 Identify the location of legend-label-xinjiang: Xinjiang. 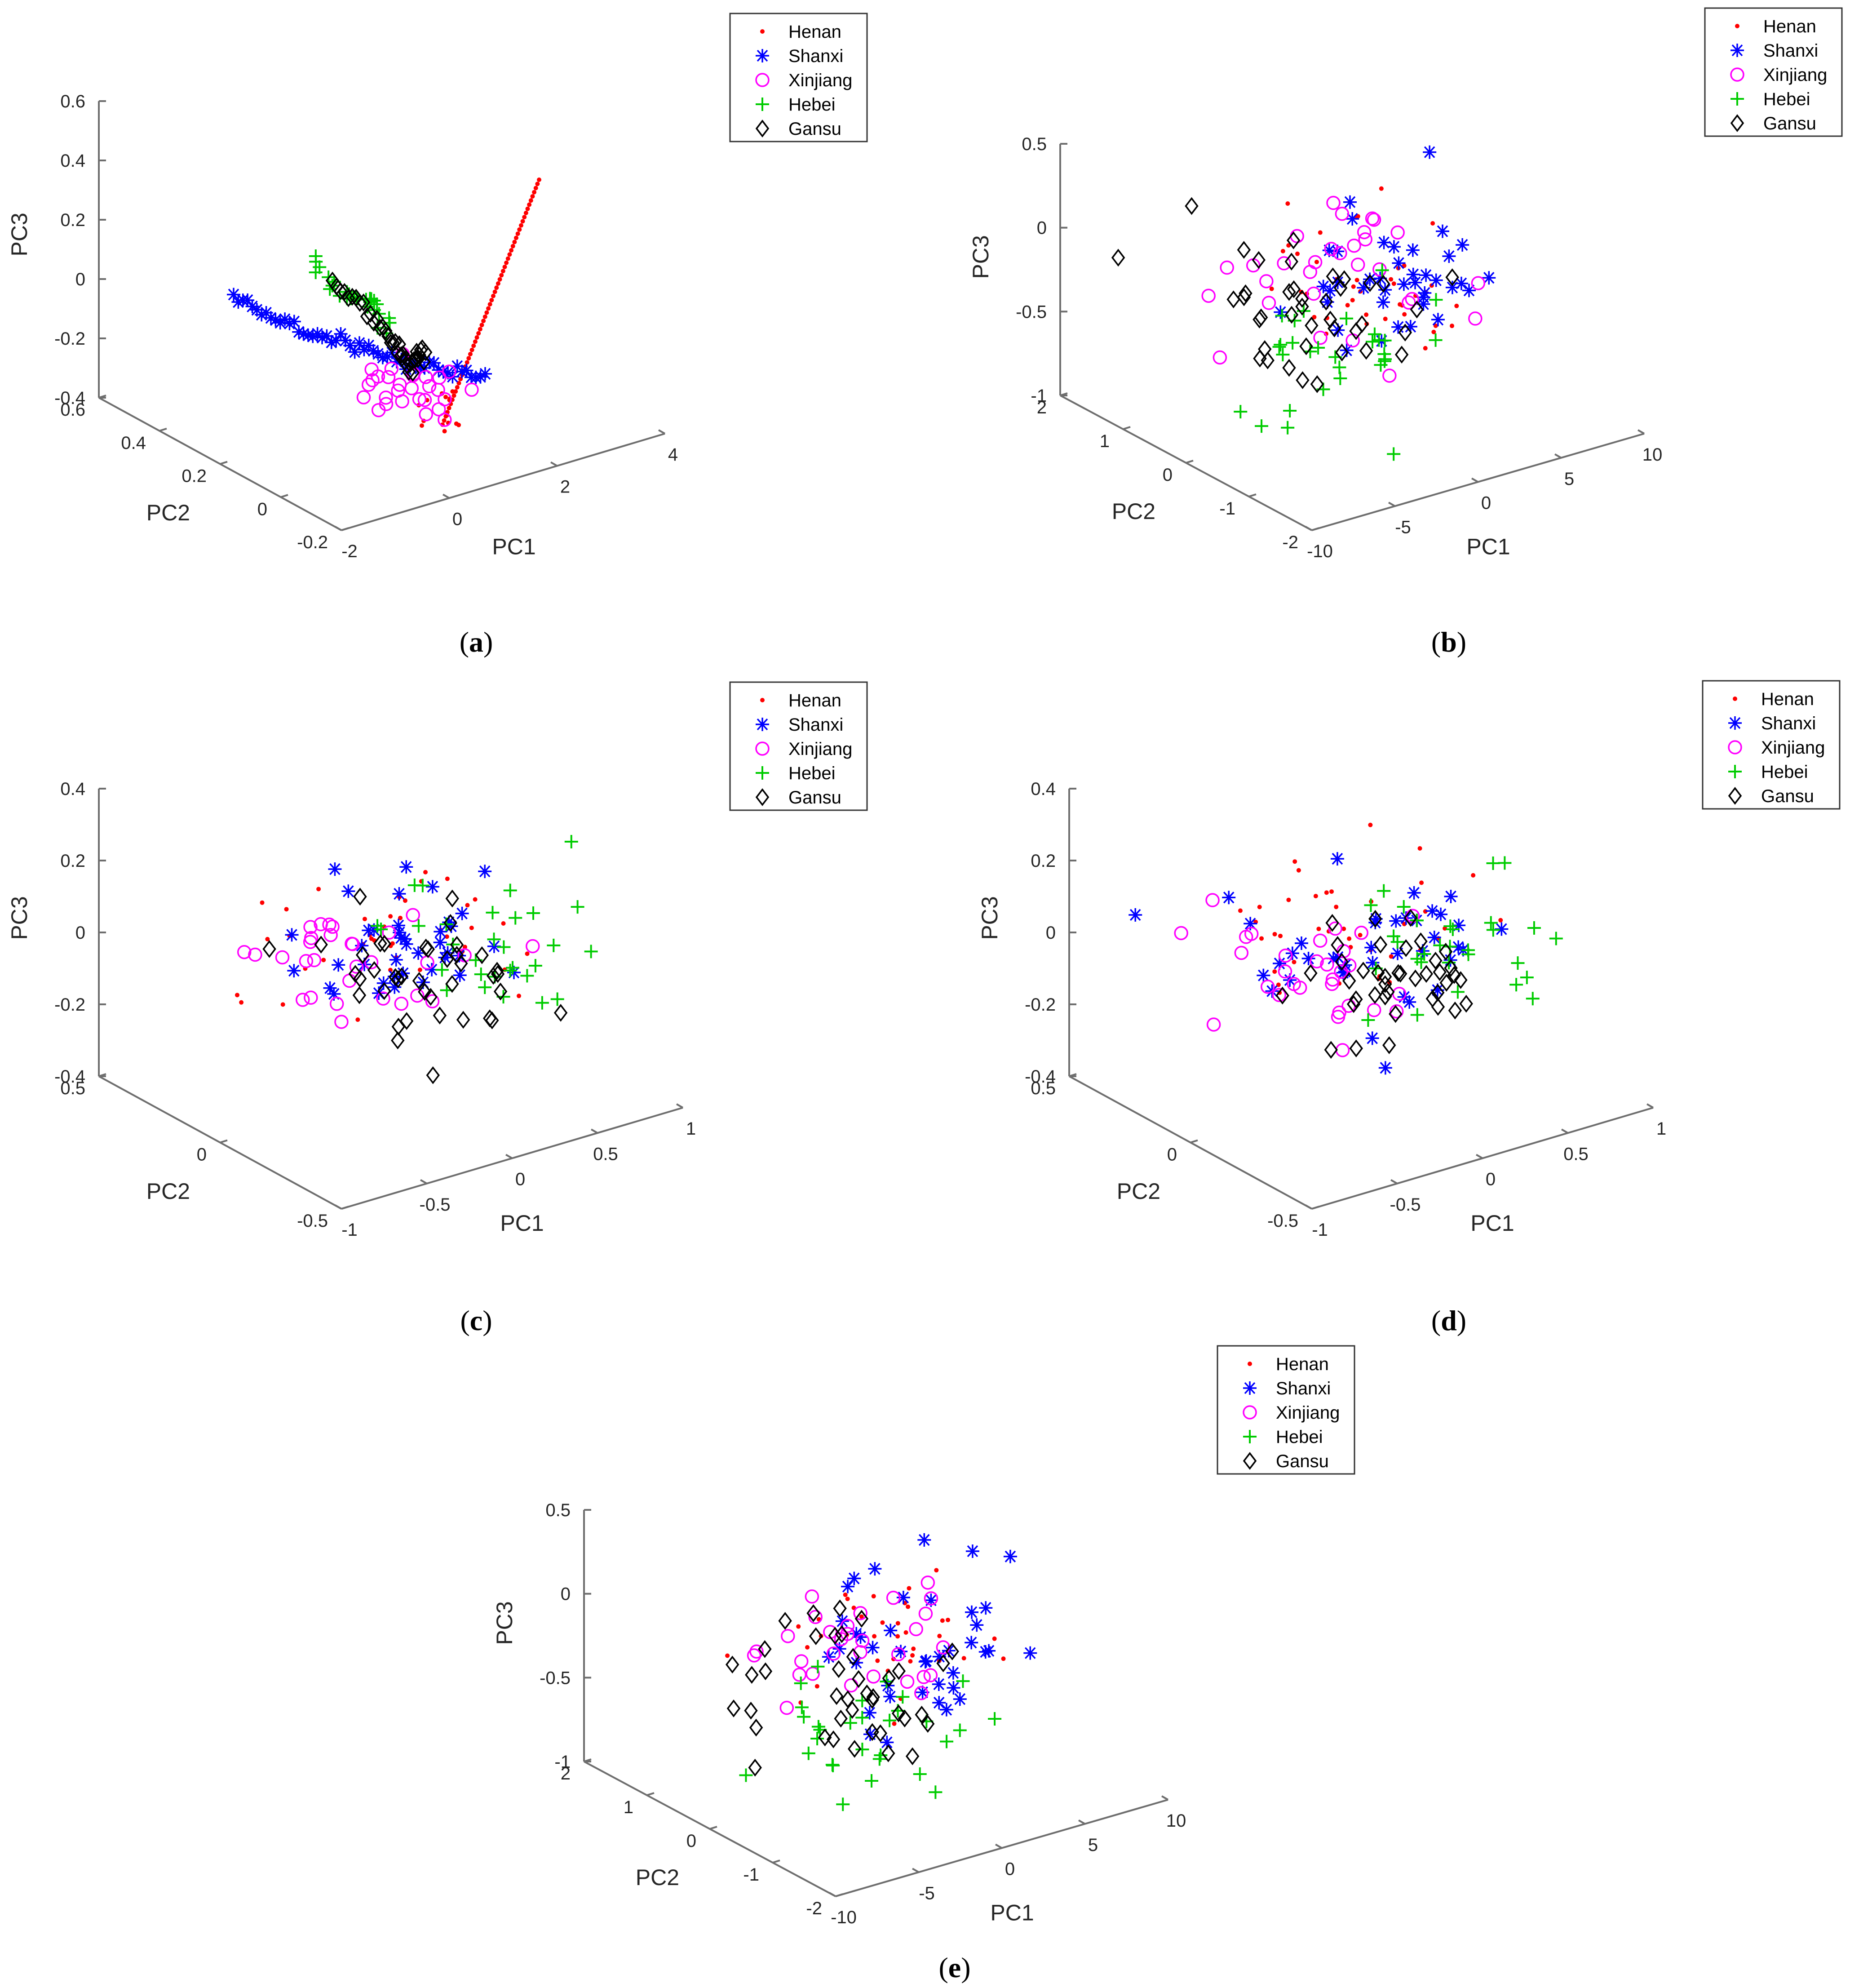
(820, 749).